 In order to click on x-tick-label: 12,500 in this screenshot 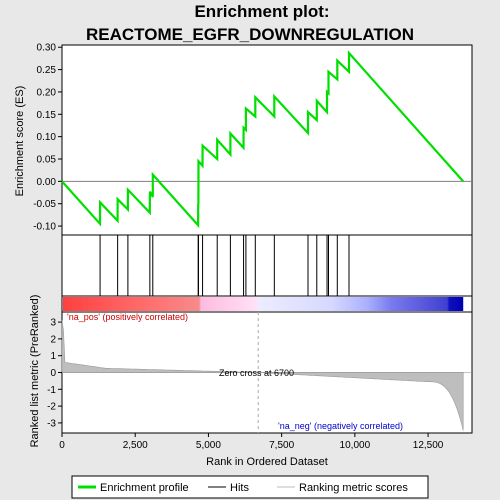, I will do `click(428, 445)`.